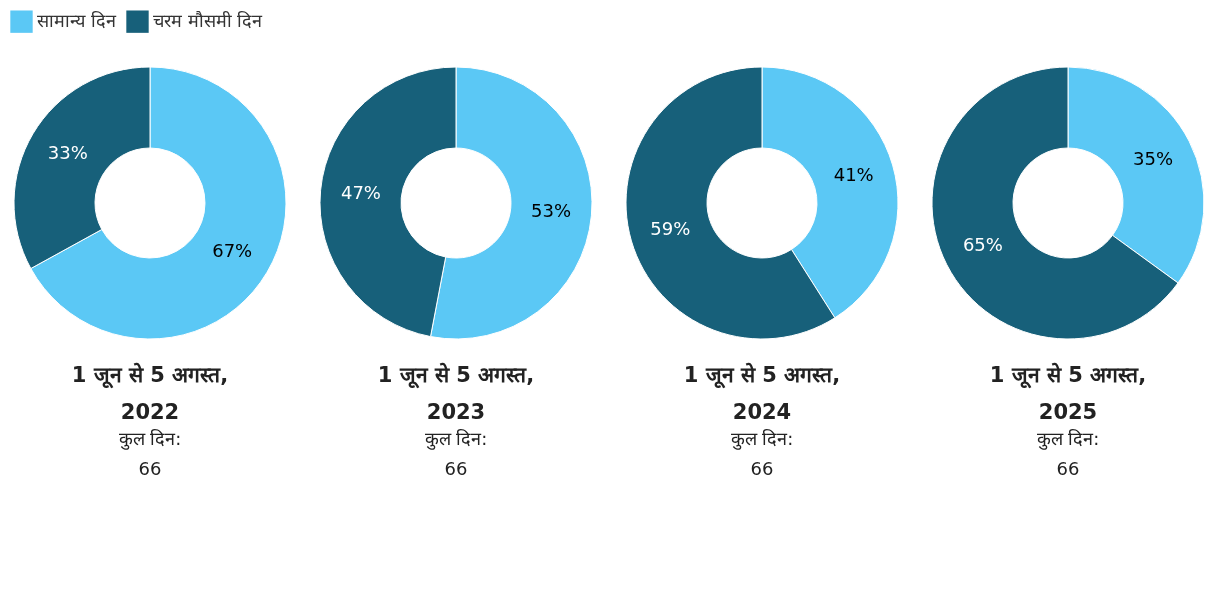 This screenshot has height=608, width=1220. Describe the element at coordinates (1068, 393) in the screenshot. I see `text: 1 जून से 5 अगस्त, 2025` at that location.